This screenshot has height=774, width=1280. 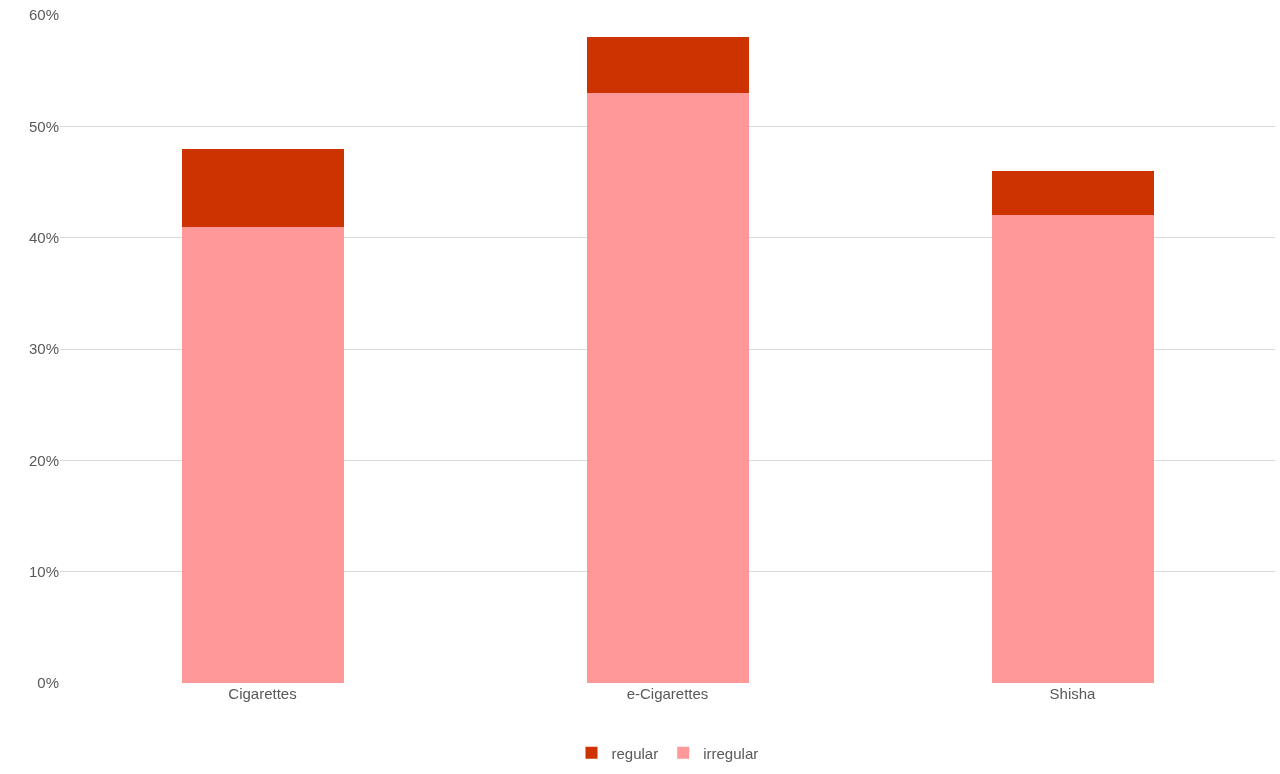 I want to click on y-tick-label: 30%, so click(x=43, y=349).